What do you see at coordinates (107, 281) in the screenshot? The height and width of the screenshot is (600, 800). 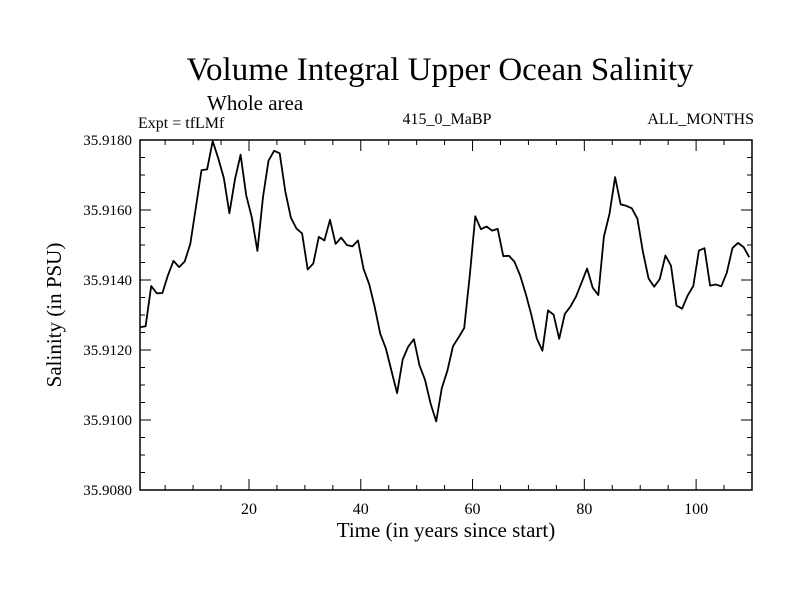 I see `y-tick-label: 35.9140` at bounding box center [107, 281].